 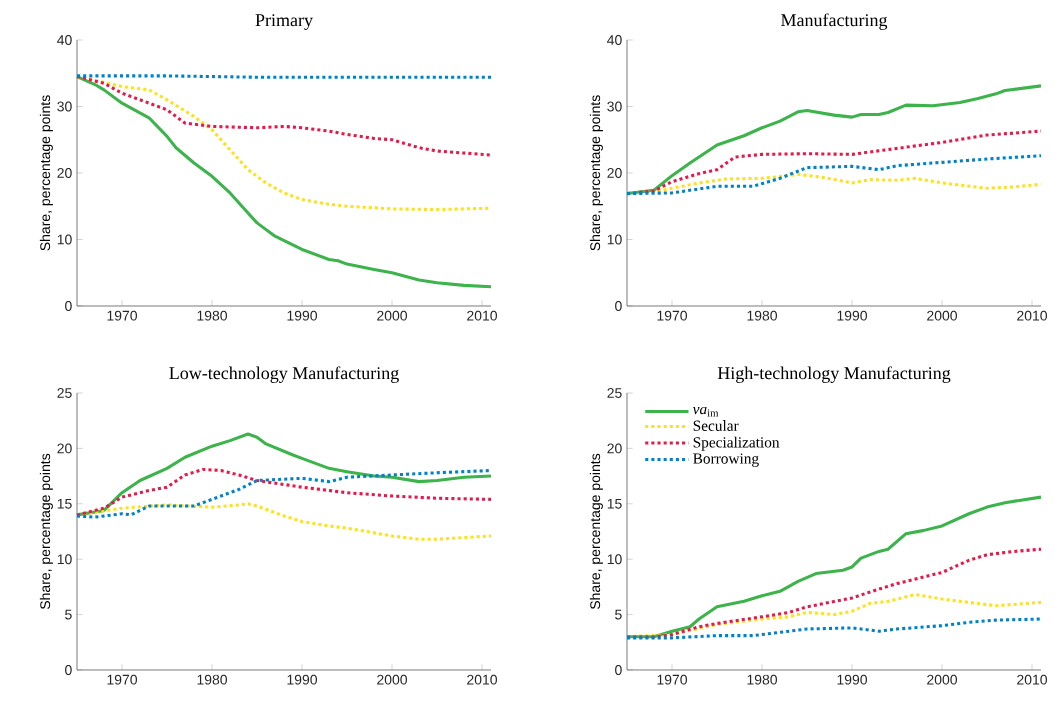 What do you see at coordinates (716, 425) in the screenshot?
I see `legend-label: Secular` at bounding box center [716, 425].